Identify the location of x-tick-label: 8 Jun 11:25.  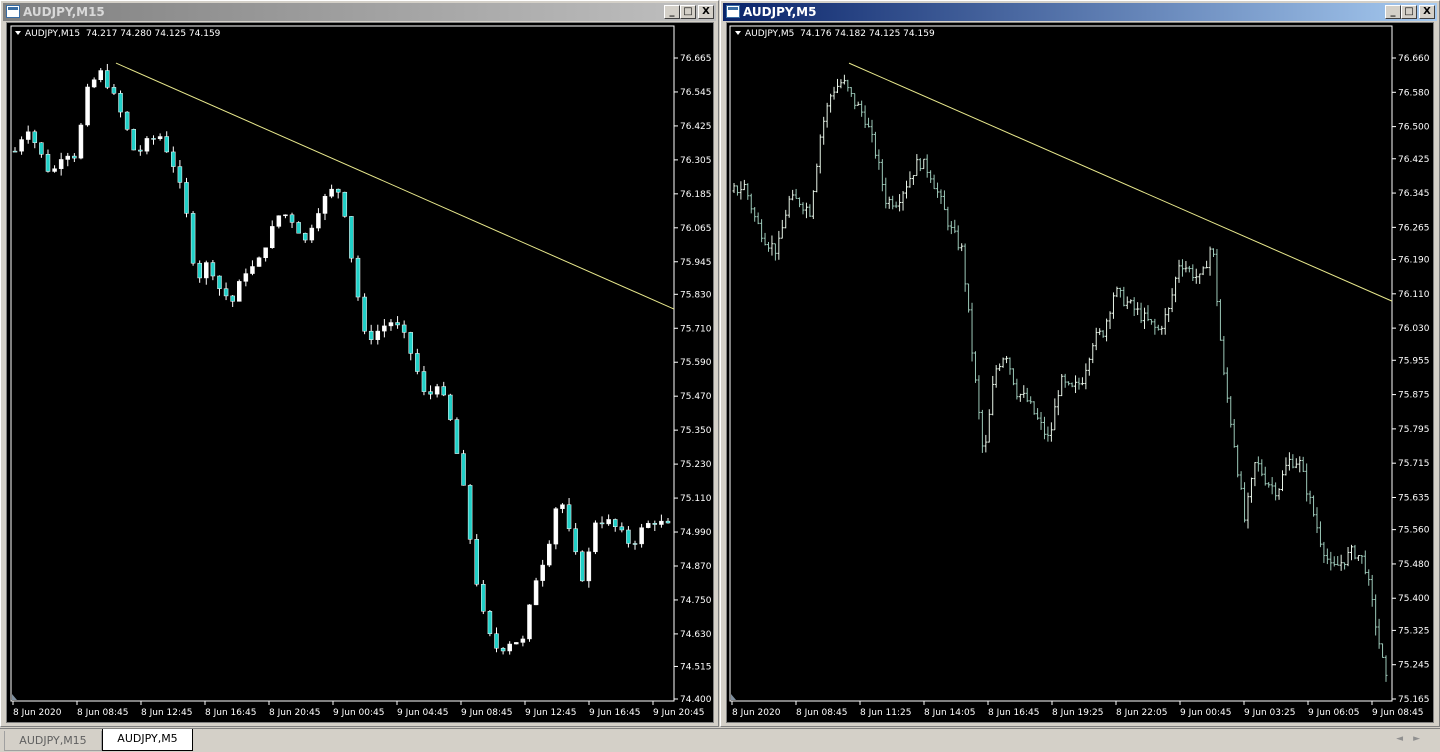
(885, 713).